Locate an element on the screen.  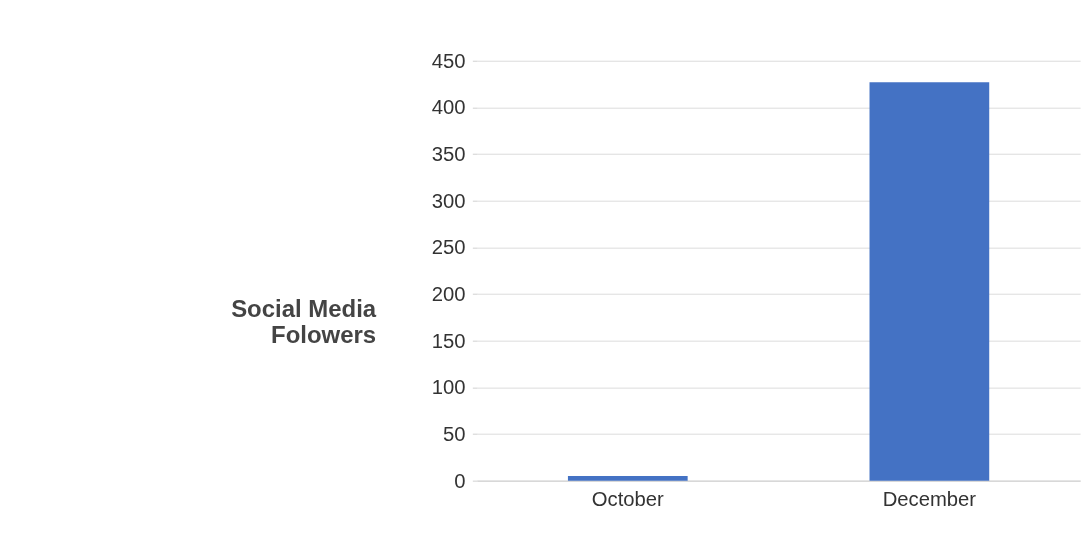
y-tick-label: 300 is located at coordinates (448, 200).